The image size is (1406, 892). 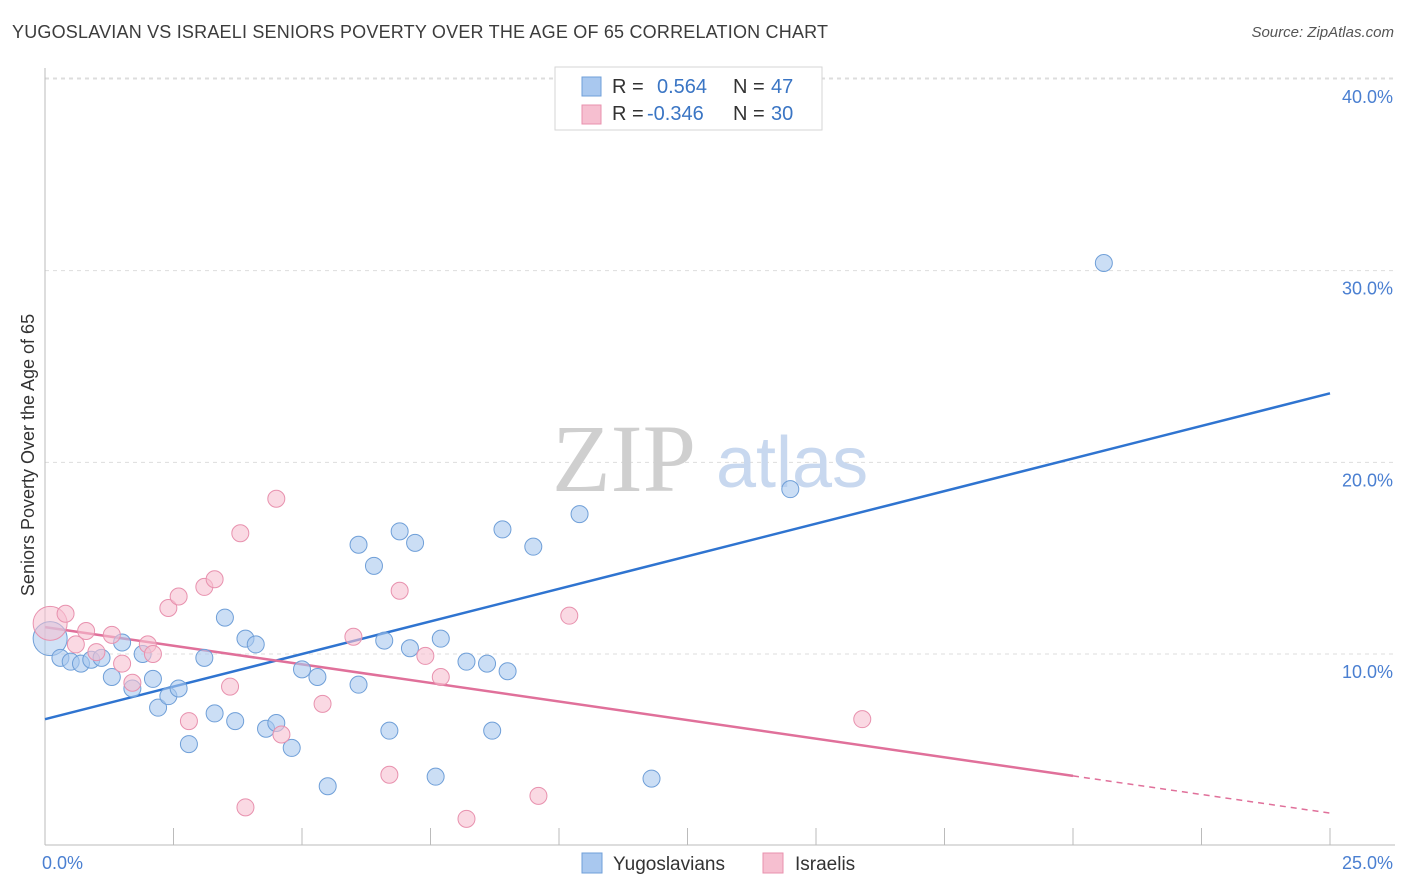 I want to click on y-tick-label: 20.0%, so click(x=1367, y=480).